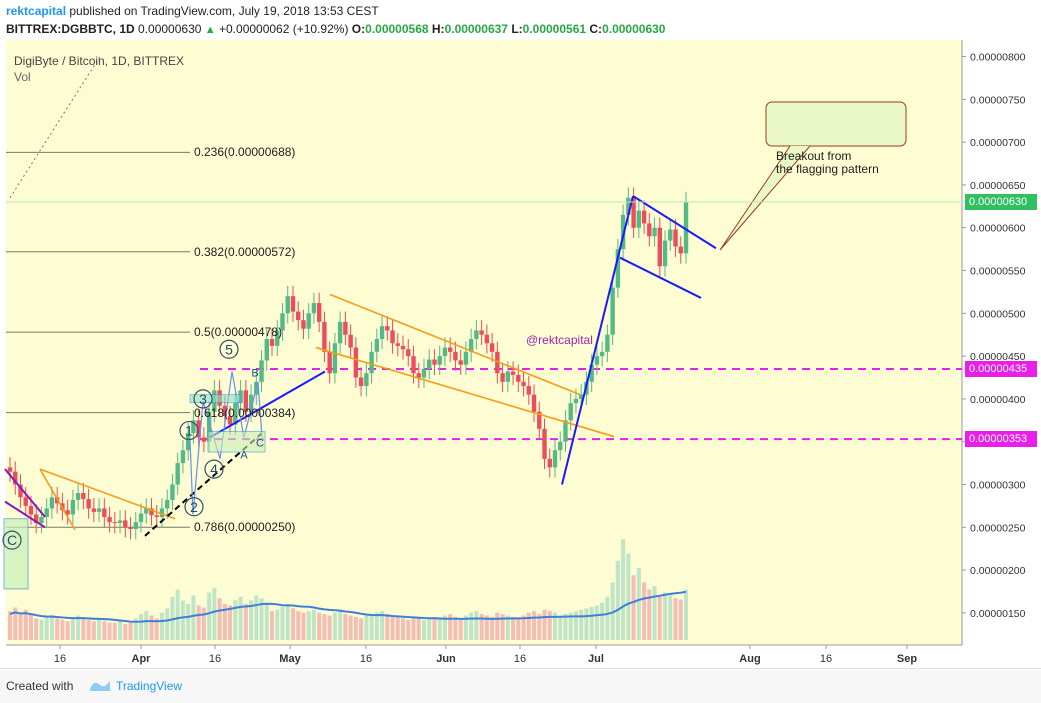 The image size is (1041, 703). Describe the element at coordinates (236, 441) in the screenshot. I see `wave-box-c` at that location.